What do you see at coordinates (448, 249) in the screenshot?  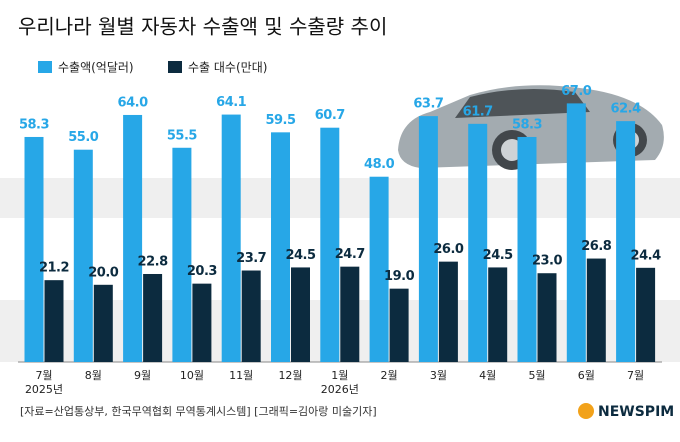 I see `value-label: 26.0` at bounding box center [448, 249].